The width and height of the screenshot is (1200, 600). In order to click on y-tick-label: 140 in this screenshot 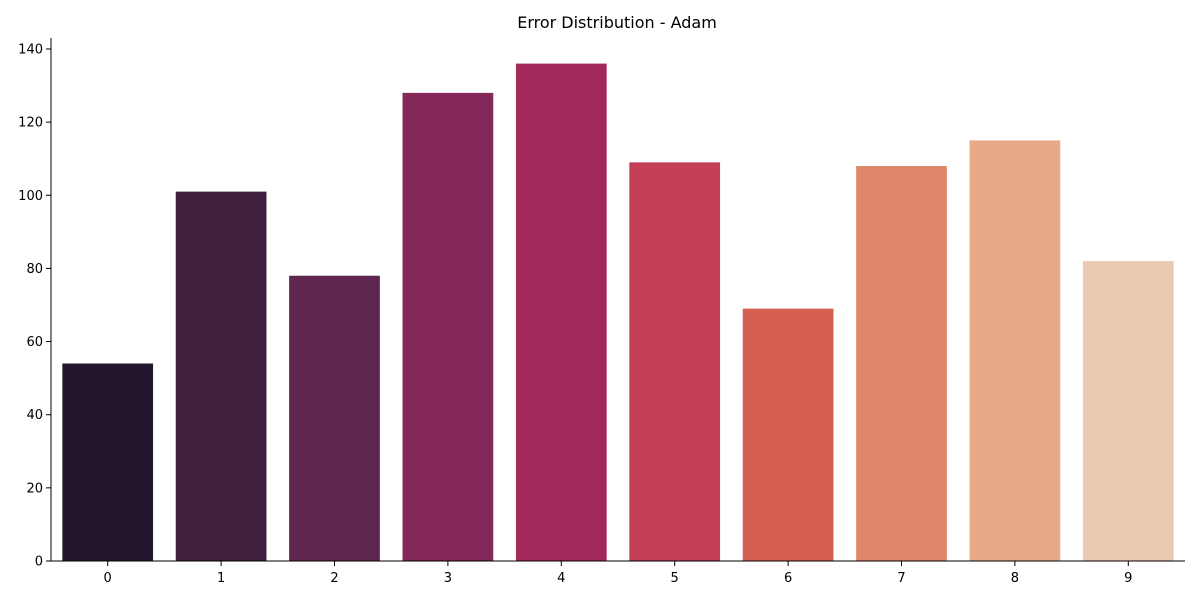, I will do `click(30, 49)`.